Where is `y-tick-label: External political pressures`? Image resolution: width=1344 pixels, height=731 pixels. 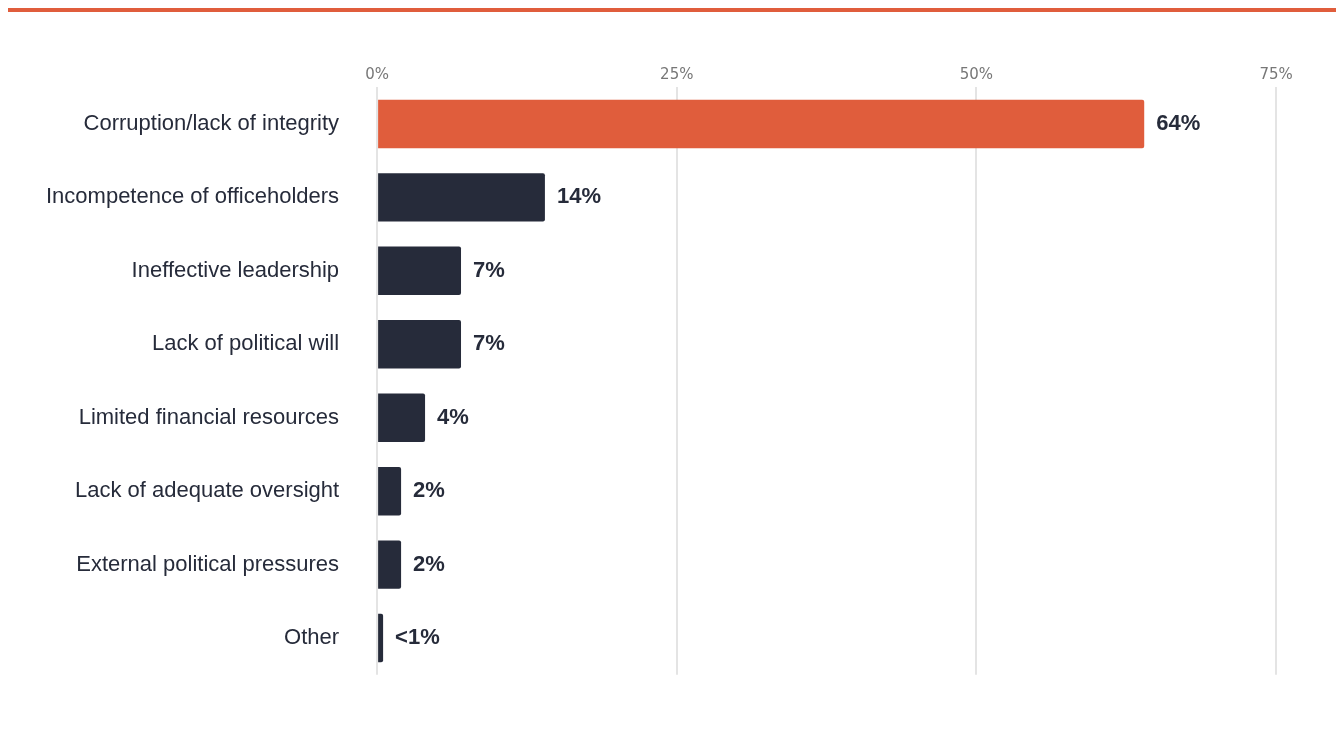 y-tick-label: External political pressures is located at coordinates (208, 563).